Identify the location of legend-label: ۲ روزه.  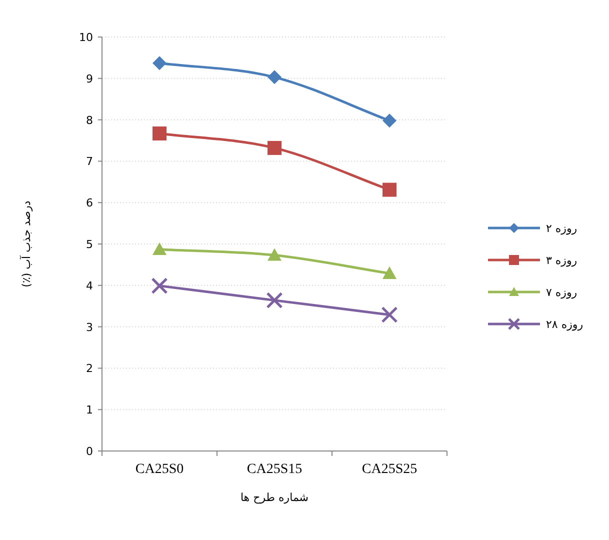
(562, 228).